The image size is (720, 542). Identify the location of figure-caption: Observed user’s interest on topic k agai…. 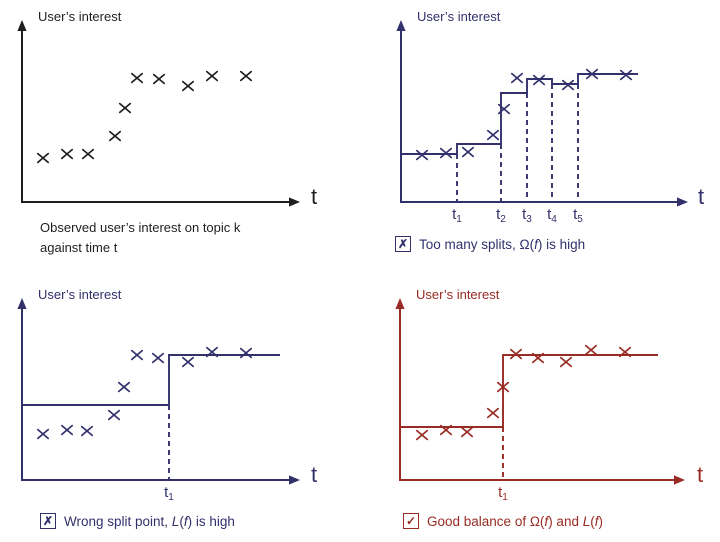
(140, 237).